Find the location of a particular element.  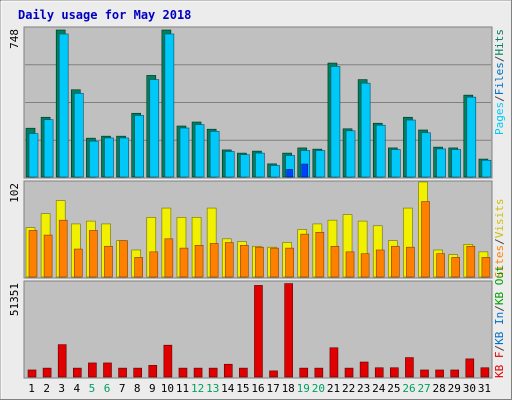

x-label-day-8: 8 is located at coordinates (137, 388).